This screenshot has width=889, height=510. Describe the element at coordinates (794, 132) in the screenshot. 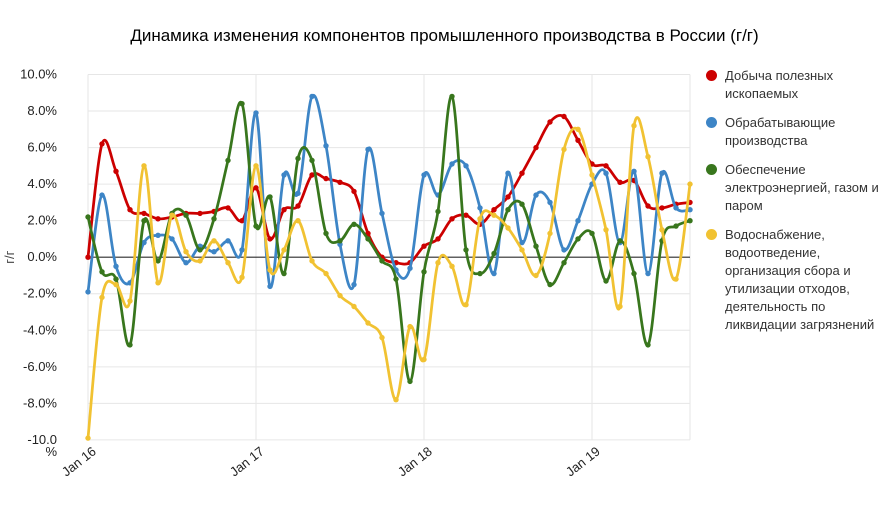

I see `legend-item-1: Обрабатывающие производства` at that location.